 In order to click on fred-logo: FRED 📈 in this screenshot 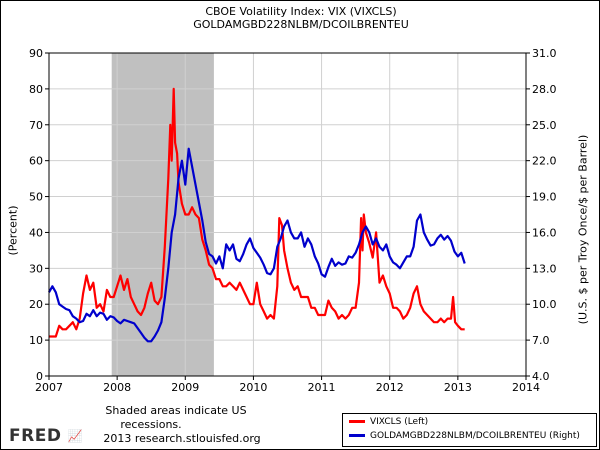, I will do `click(46, 436)`.